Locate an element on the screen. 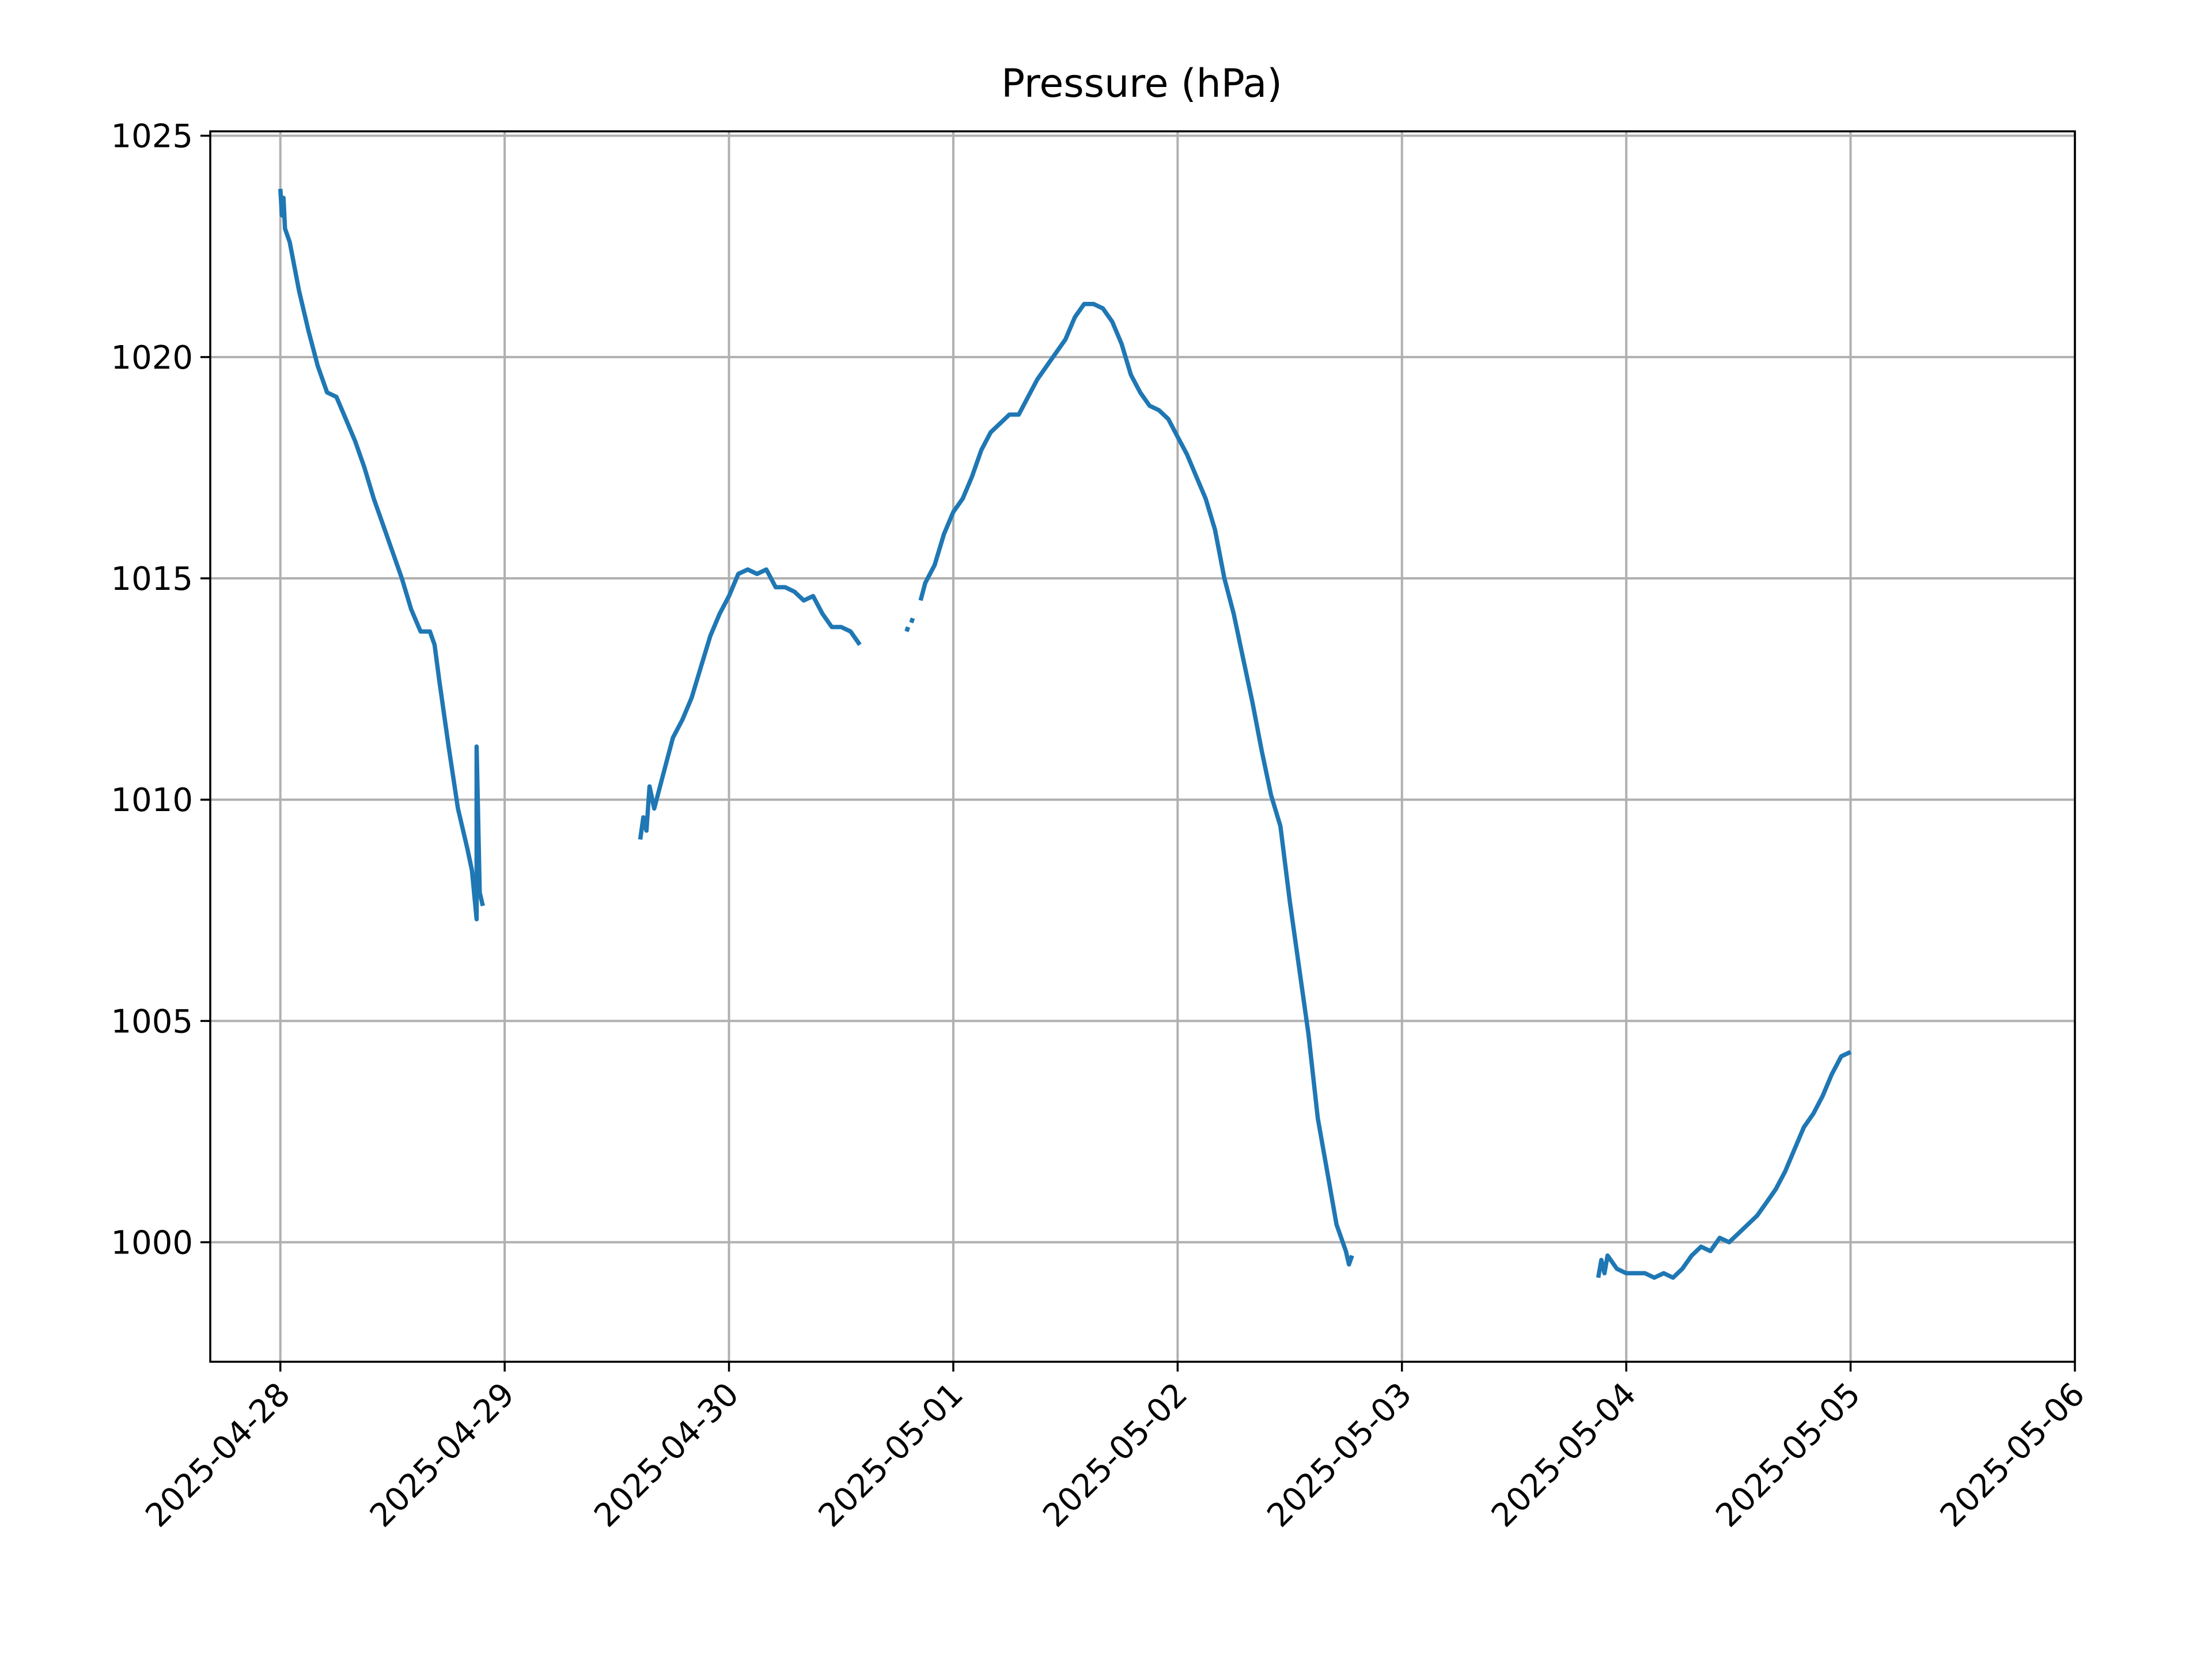 The image size is (2212, 1659). y-tick-label: 1025 is located at coordinates (152, 137).